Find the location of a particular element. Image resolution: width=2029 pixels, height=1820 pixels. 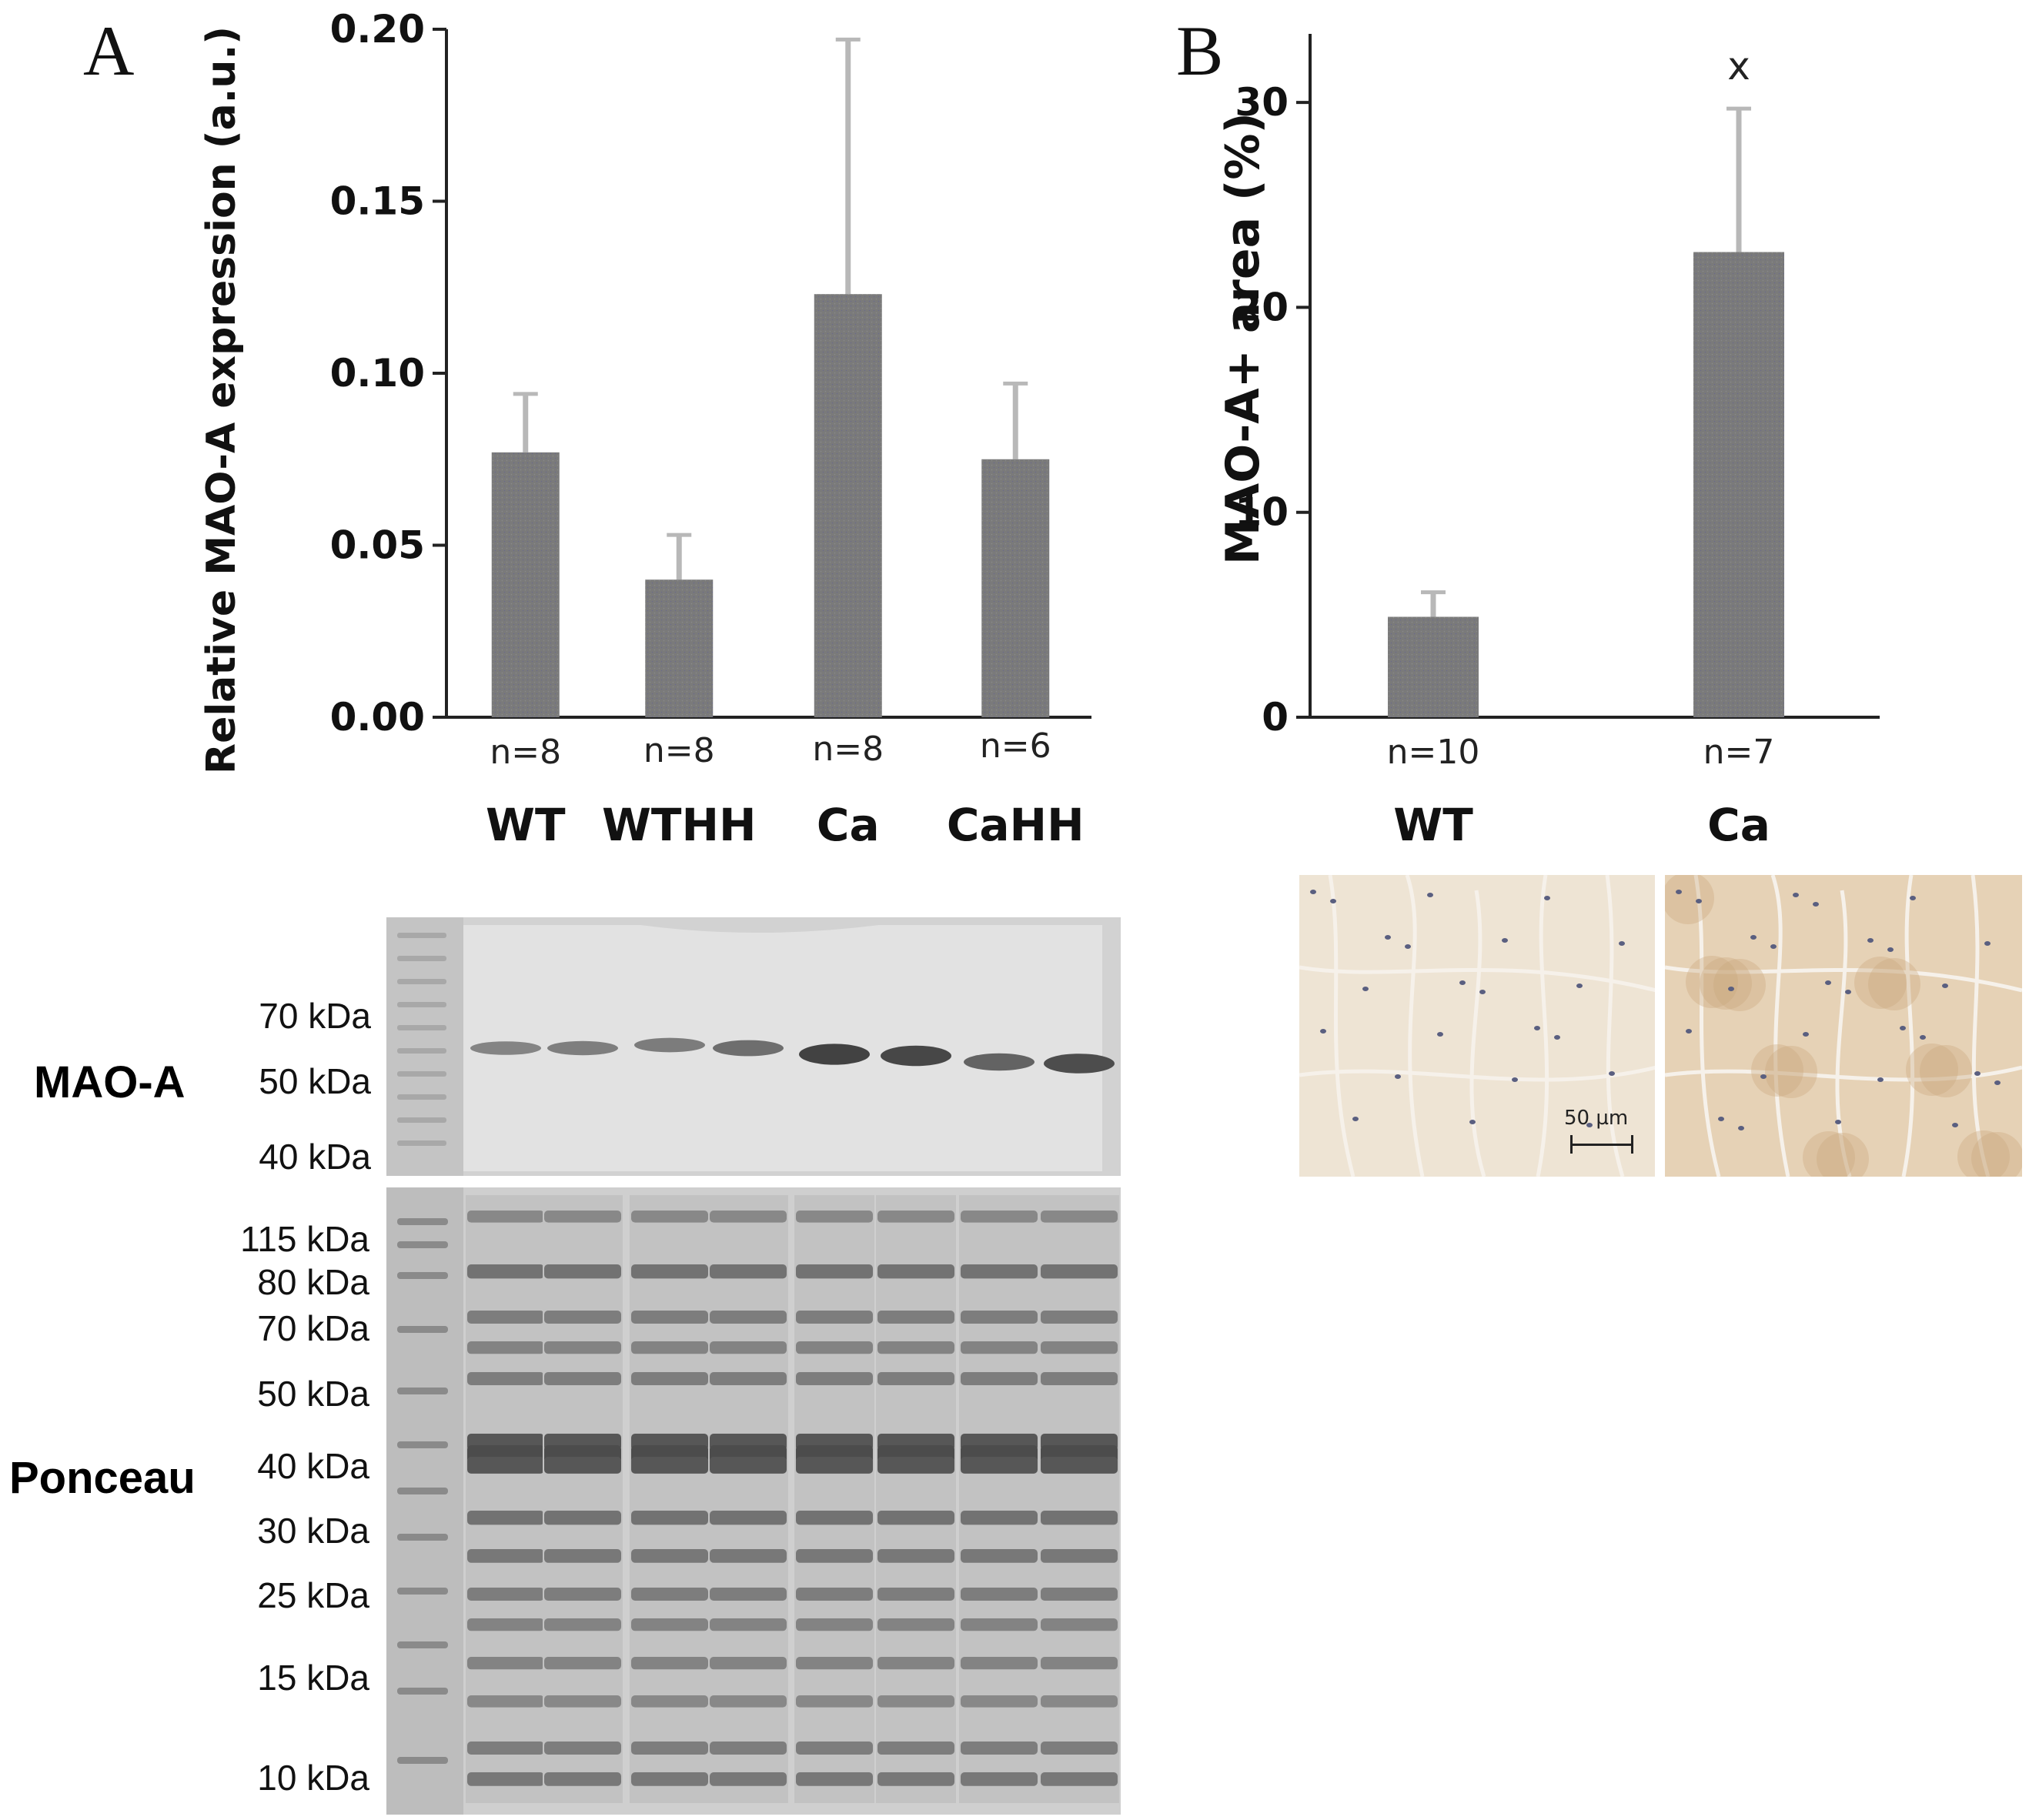

ponceau-marker-50: 50 kDa is located at coordinates (313, 1394).